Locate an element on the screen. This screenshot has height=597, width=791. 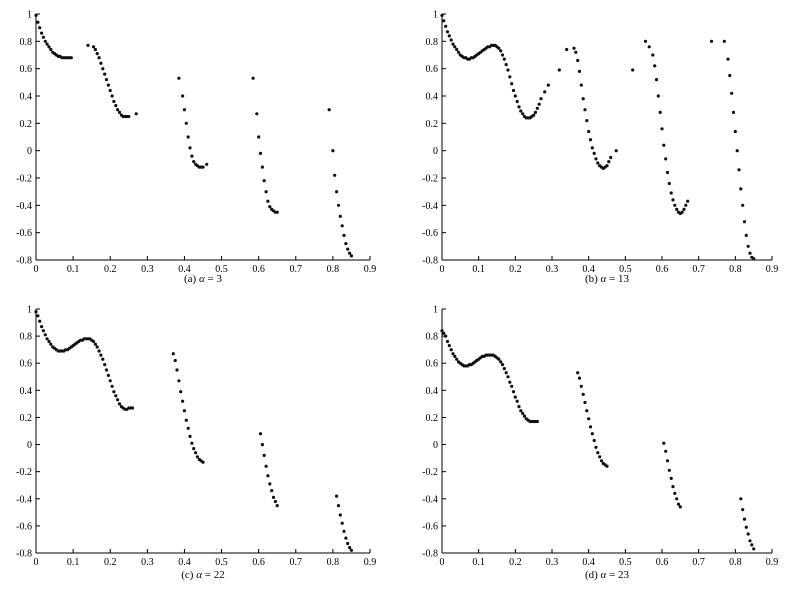
x-tick-label: 0.9 is located at coordinates (772, 269).